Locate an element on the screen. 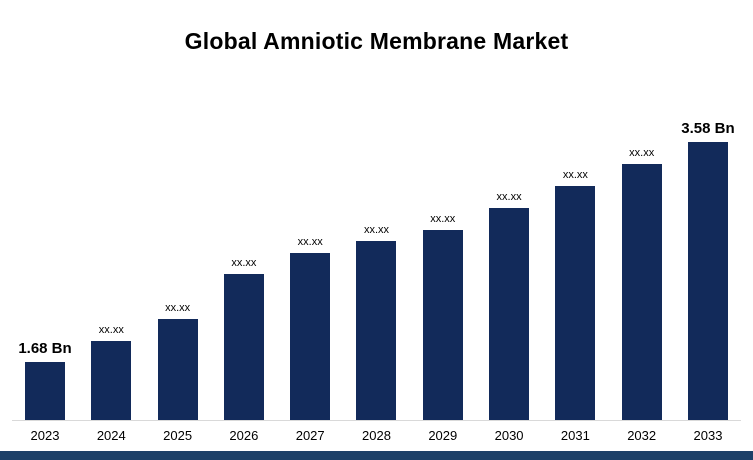 The image size is (753, 460). x-tick-column: 2028 is located at coordinates (376, 432).